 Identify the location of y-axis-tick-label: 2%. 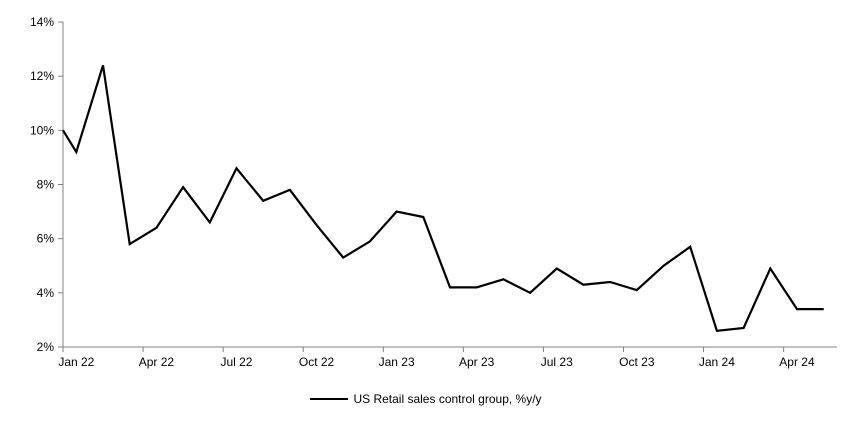
(46, 347).